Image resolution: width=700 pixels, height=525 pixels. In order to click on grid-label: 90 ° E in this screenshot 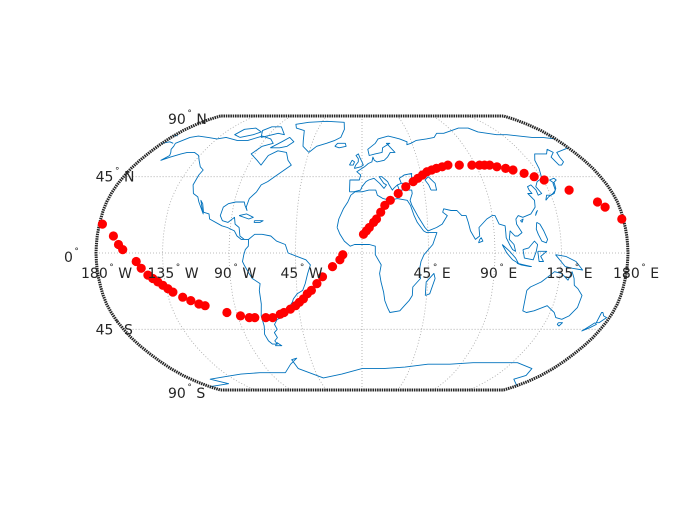, I will do `click(498, 272)`.